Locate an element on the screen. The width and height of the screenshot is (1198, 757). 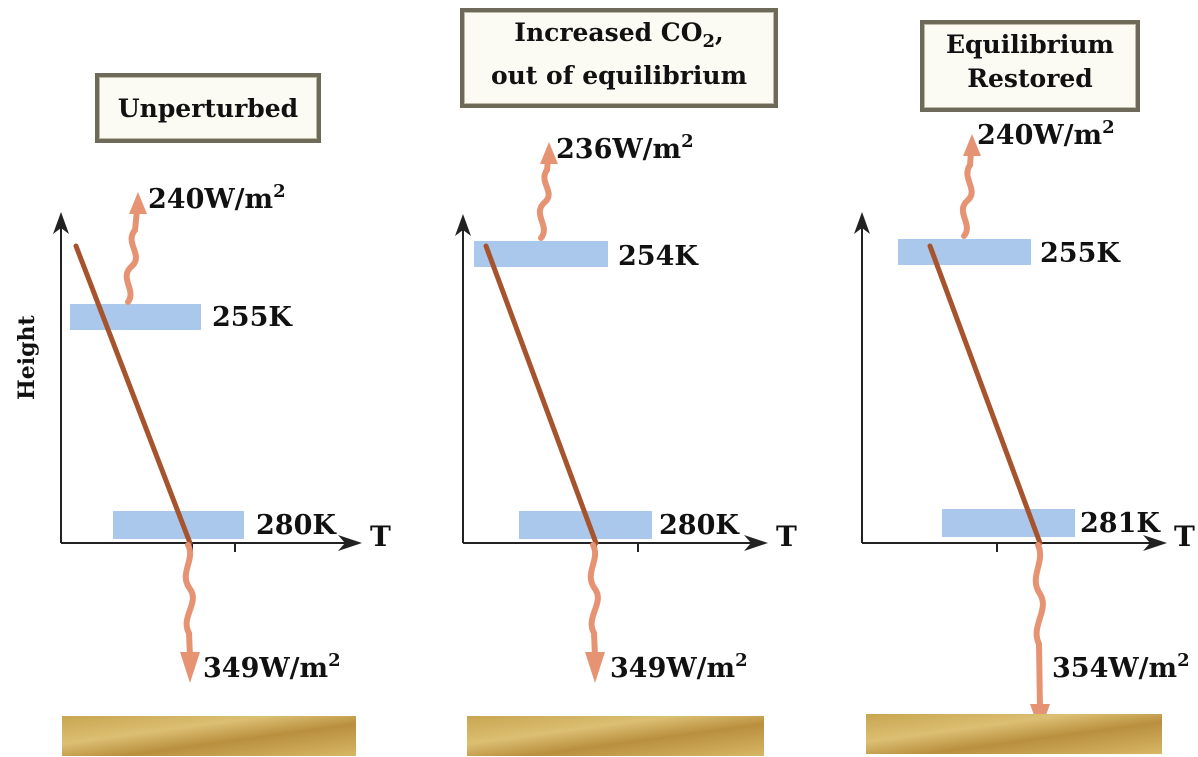
emission-temperature-label: 254K is located at coordinates (658, 256).